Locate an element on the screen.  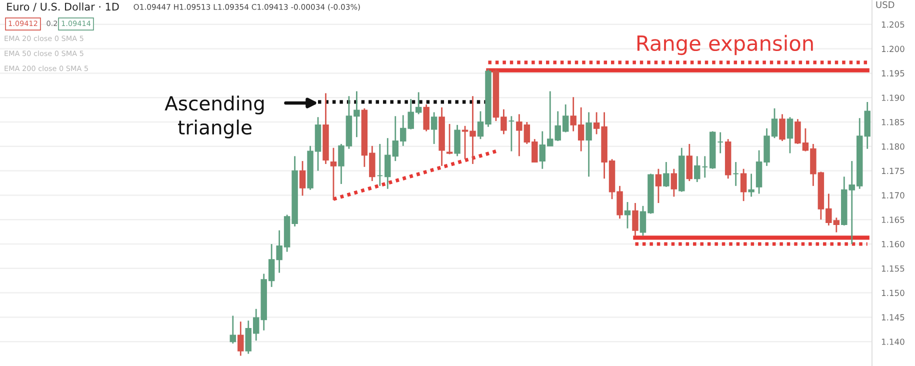
y-tick-label: 1.145 is located at coordinates (893, 317).